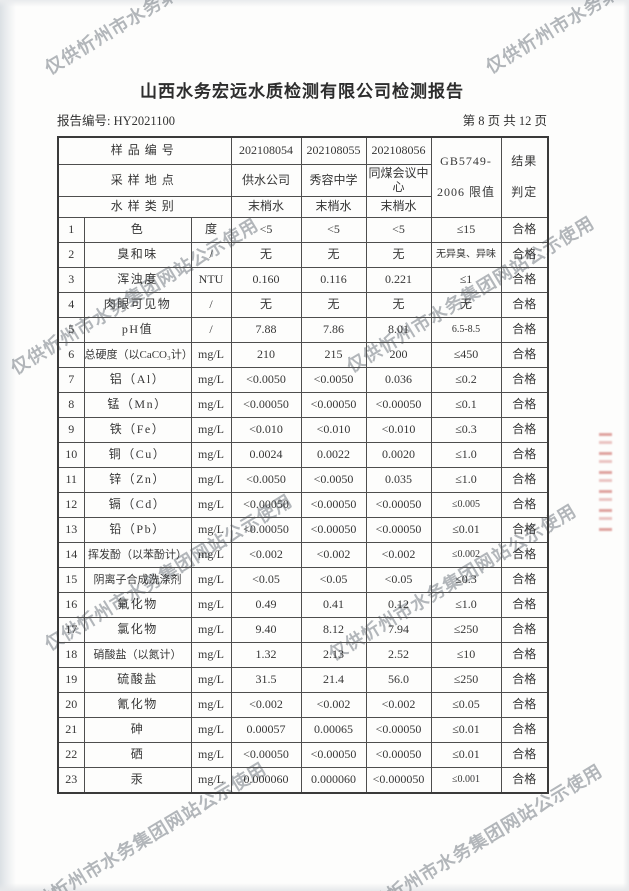 The image size is (629, 891). Describe the element at coordinates (333, 605) in the screenshot. I see `value-sample-2: 0.41` at that location.